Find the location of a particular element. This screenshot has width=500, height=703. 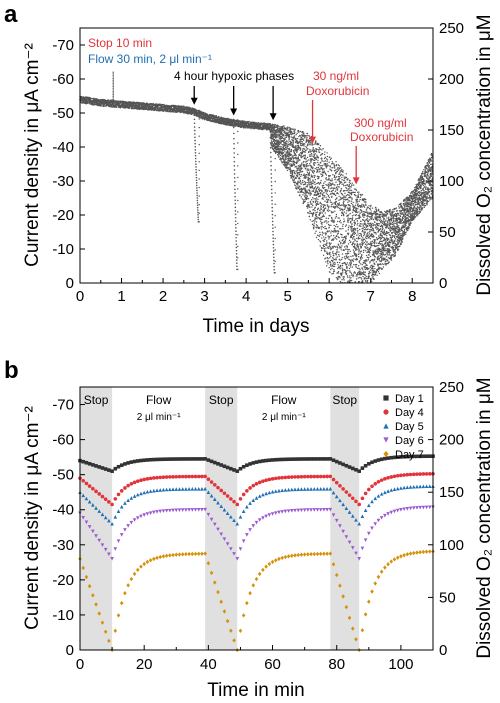

panel-letter-b: b is located at coordinates (11, 370).